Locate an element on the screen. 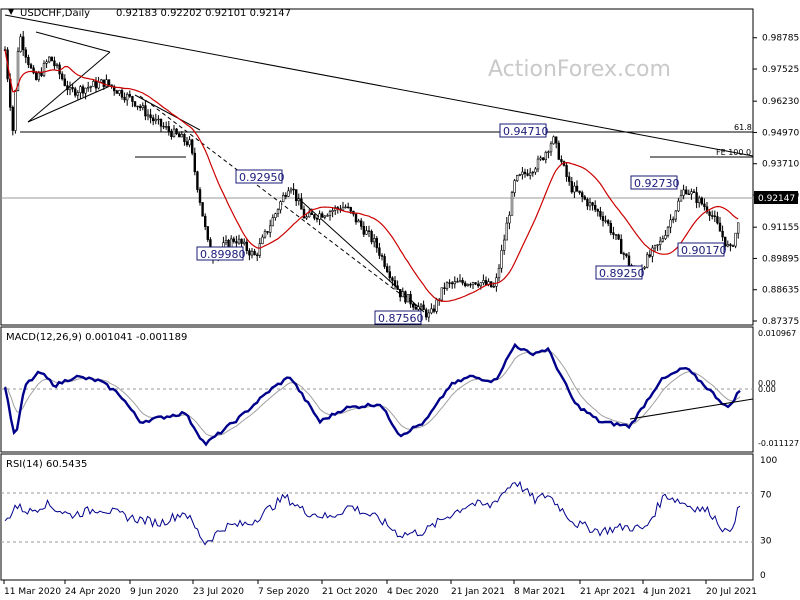 This screenshot has height=600, width=800. price-tick-label: 0.88635 is located at coordinates (780, 291).